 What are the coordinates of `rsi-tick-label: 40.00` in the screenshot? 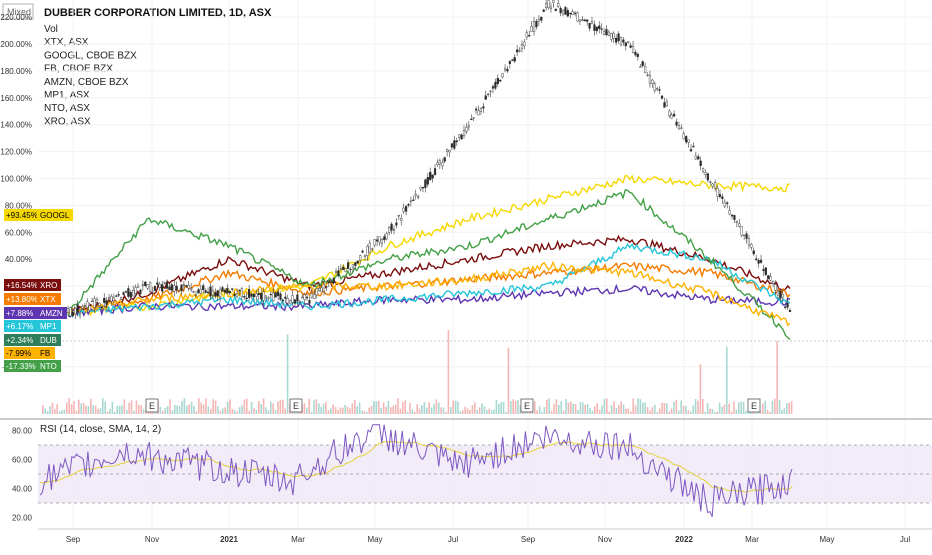 It's located at (22, 489).